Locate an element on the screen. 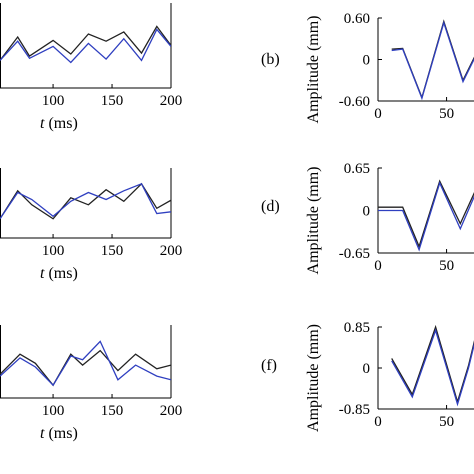 The width and height of the screenshot is (474, 474). panel-label-b: (b) is located at coordinates (270, 59).